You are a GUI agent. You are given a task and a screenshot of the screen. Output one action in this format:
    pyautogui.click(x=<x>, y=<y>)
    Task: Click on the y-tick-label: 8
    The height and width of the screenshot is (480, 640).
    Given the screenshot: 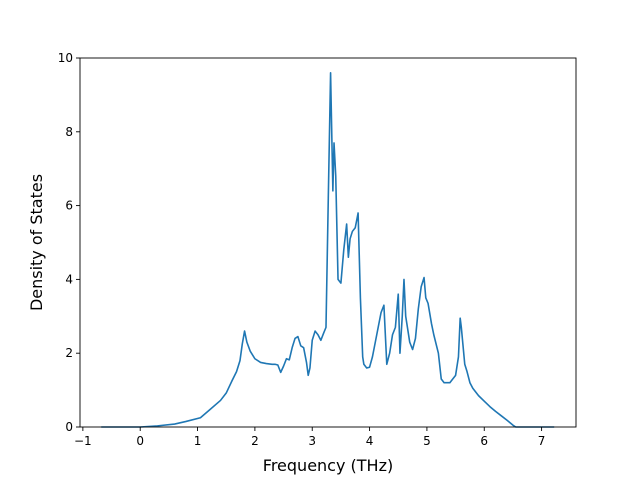 What is the action you would take?
    pyautogui.click(x=69, y=132)
    